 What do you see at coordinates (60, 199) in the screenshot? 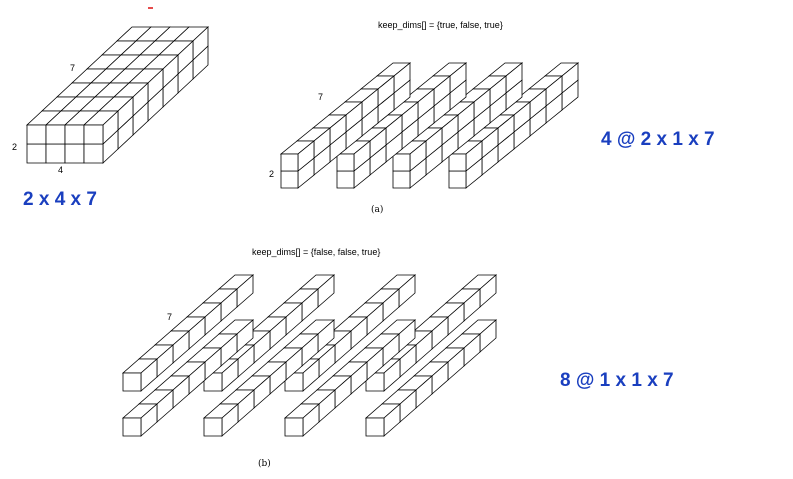
I see `shape-label-2x4x7: 2 x 4 x 7` at bounding box center [60, 199].